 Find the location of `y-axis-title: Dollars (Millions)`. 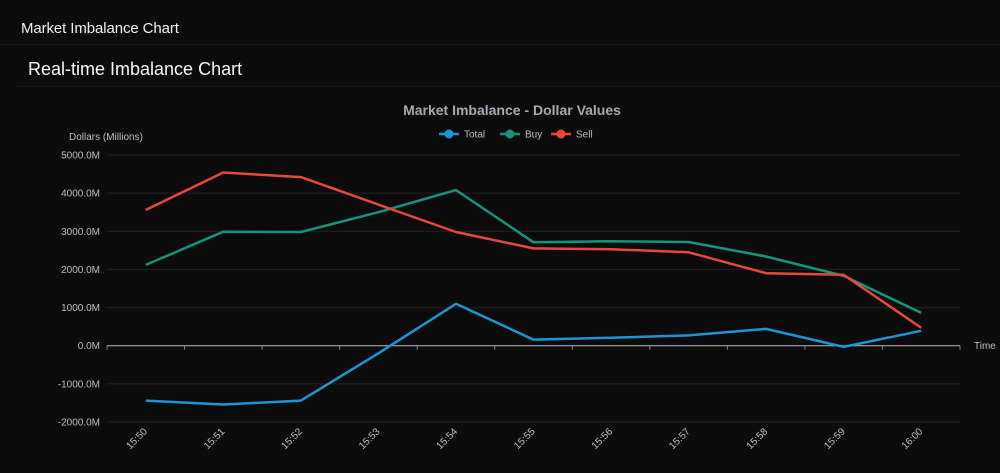

y-axis-title: Dollars (Millions) is located at coordinates (106, 137).